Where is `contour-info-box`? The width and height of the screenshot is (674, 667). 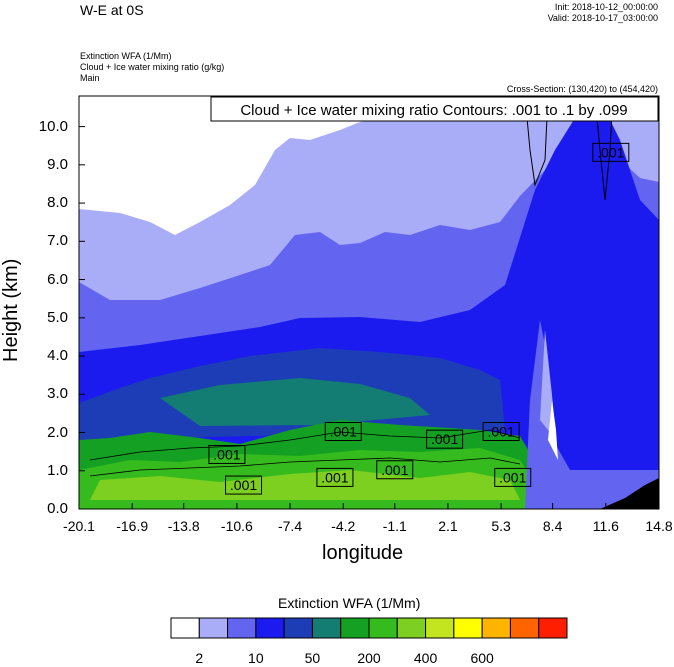
contour-info-box is located at coordinates (434, 109).